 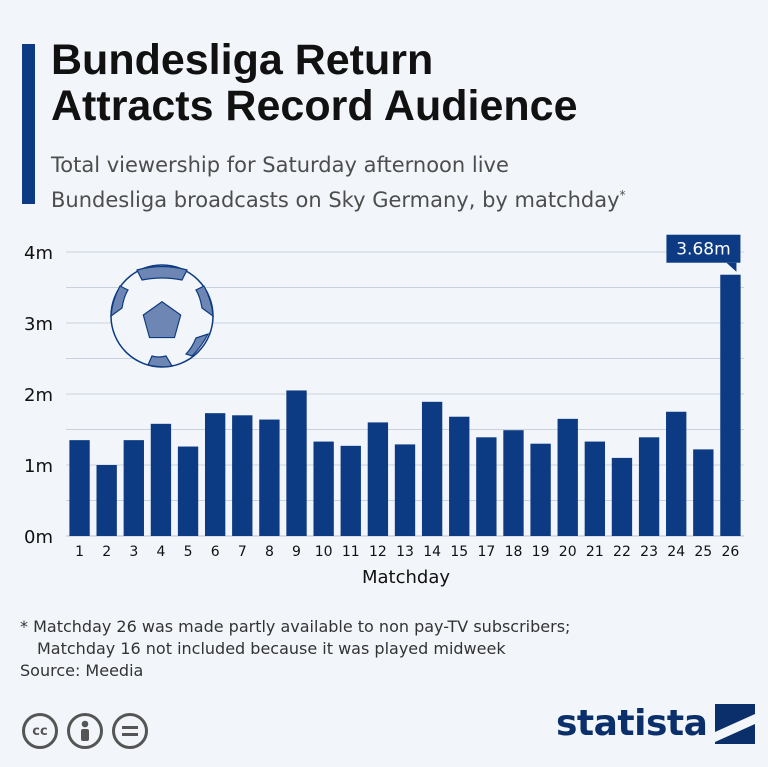 I want to click on x-tick-label: 12, so click(x=378, y=552).